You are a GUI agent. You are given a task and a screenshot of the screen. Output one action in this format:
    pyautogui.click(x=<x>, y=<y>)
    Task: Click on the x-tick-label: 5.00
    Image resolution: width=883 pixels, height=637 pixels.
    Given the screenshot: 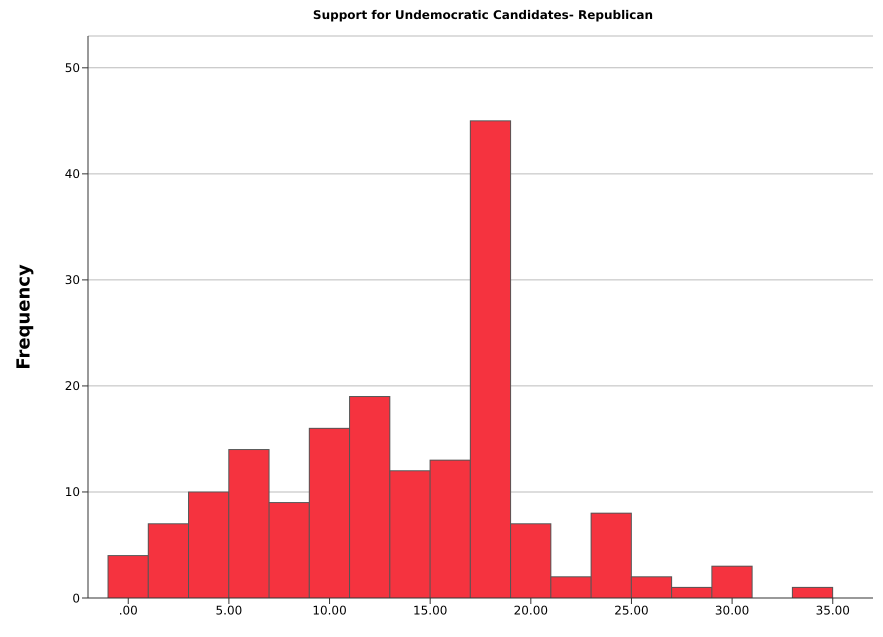 What is the action you would take?
    pyautogui.click(x=229, y=611)
    